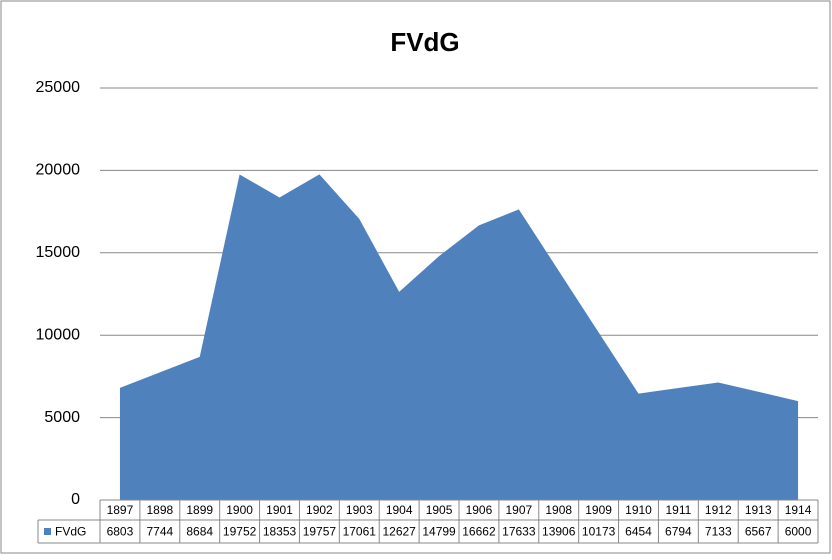  Describe the element at coordinates (199, 532) in the screenshot. I see `data-table-value: 8684` at that location.